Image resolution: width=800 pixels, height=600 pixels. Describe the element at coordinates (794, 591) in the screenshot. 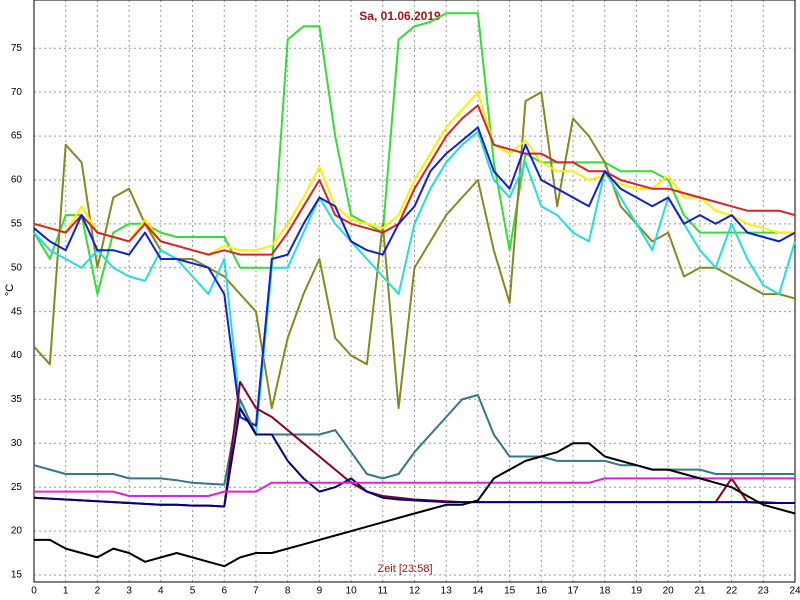

I see `x-tick-label: 24` at that location.